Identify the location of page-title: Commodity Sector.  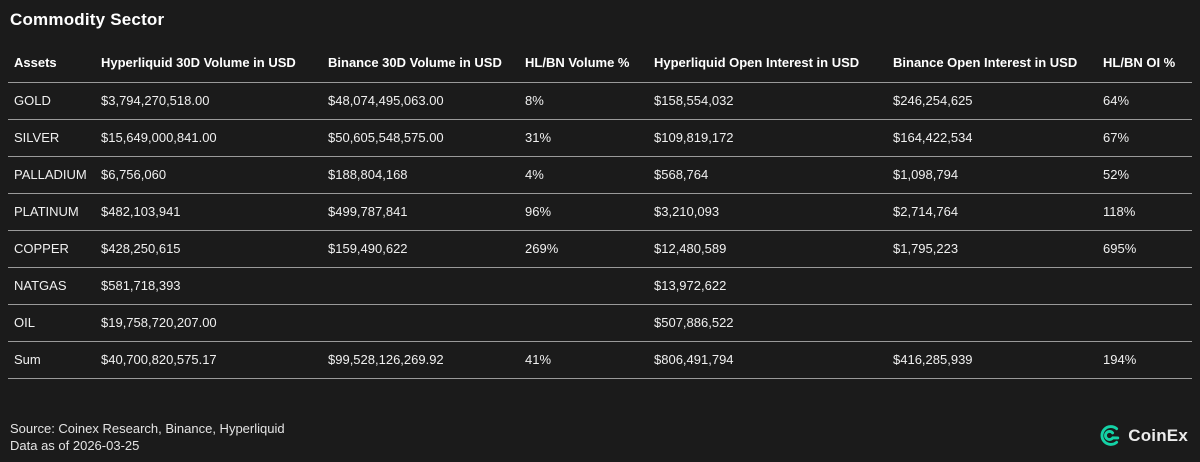
(87, 19).